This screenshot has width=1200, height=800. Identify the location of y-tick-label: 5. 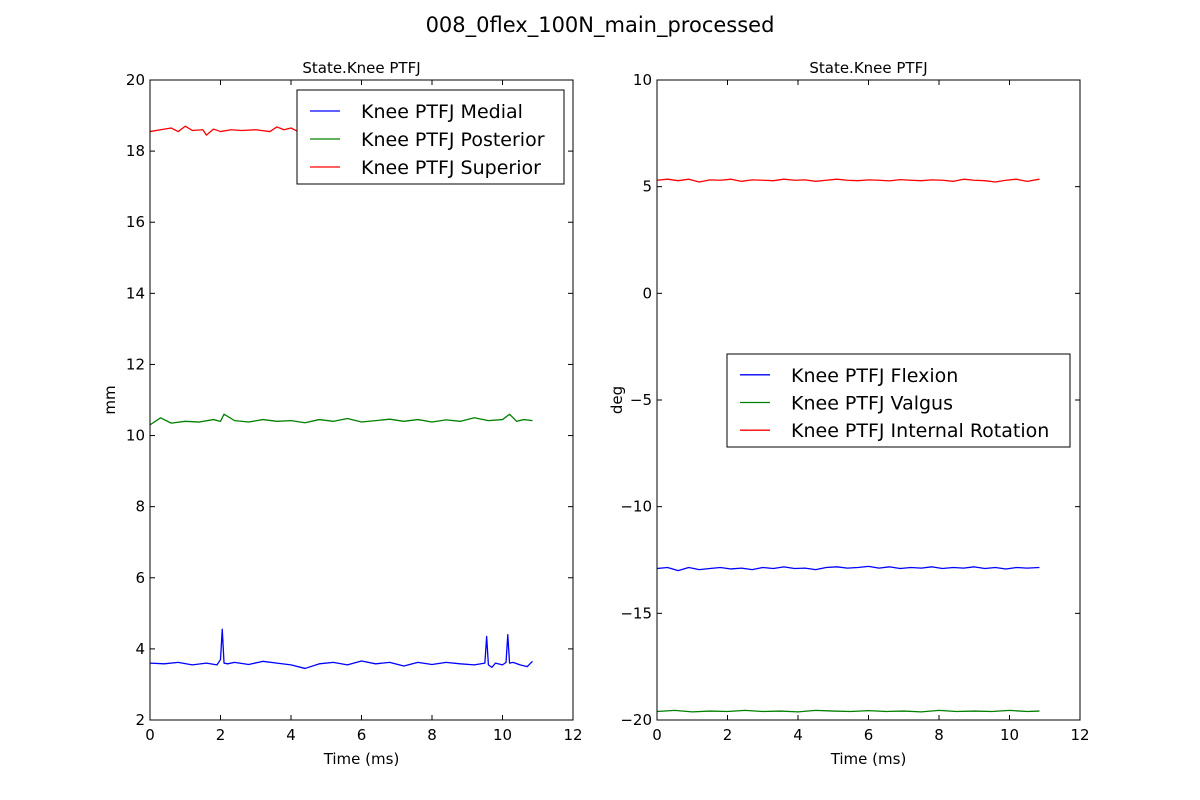
(647, 187).